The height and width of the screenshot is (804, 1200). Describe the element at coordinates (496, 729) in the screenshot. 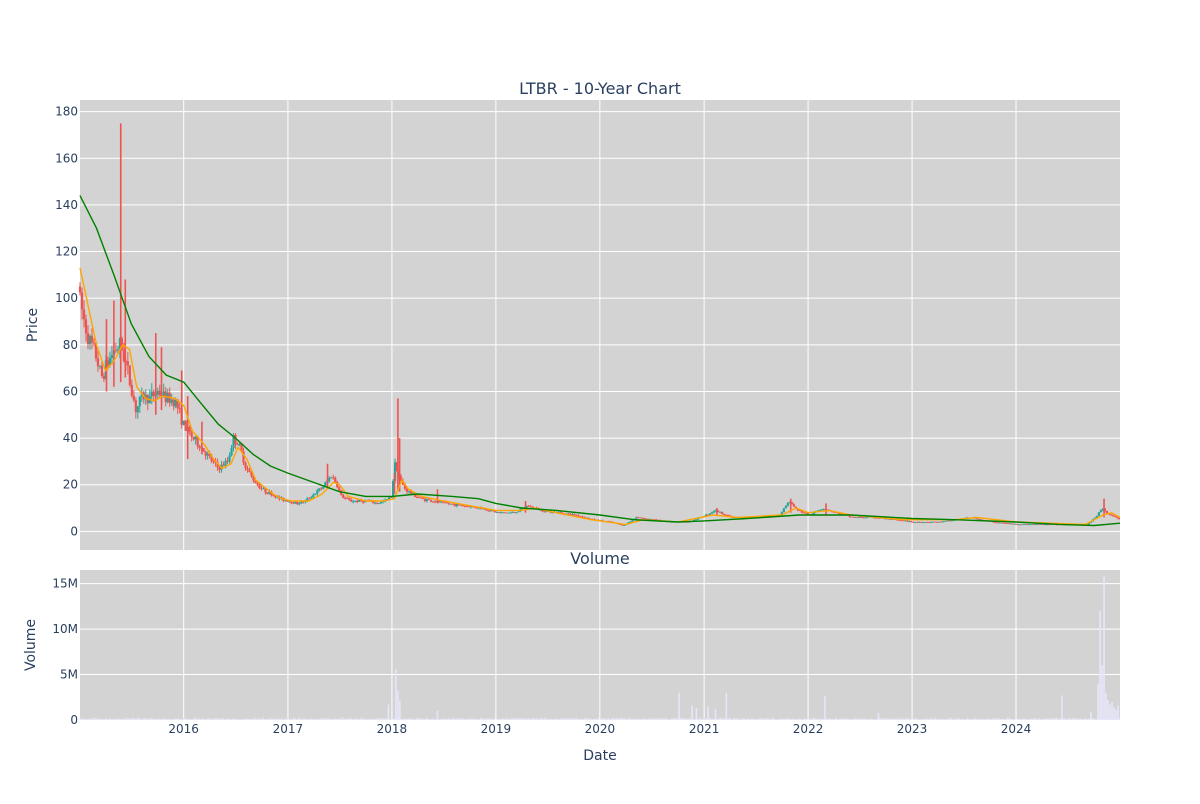

I see `x-tick-label: 2019` at that location.